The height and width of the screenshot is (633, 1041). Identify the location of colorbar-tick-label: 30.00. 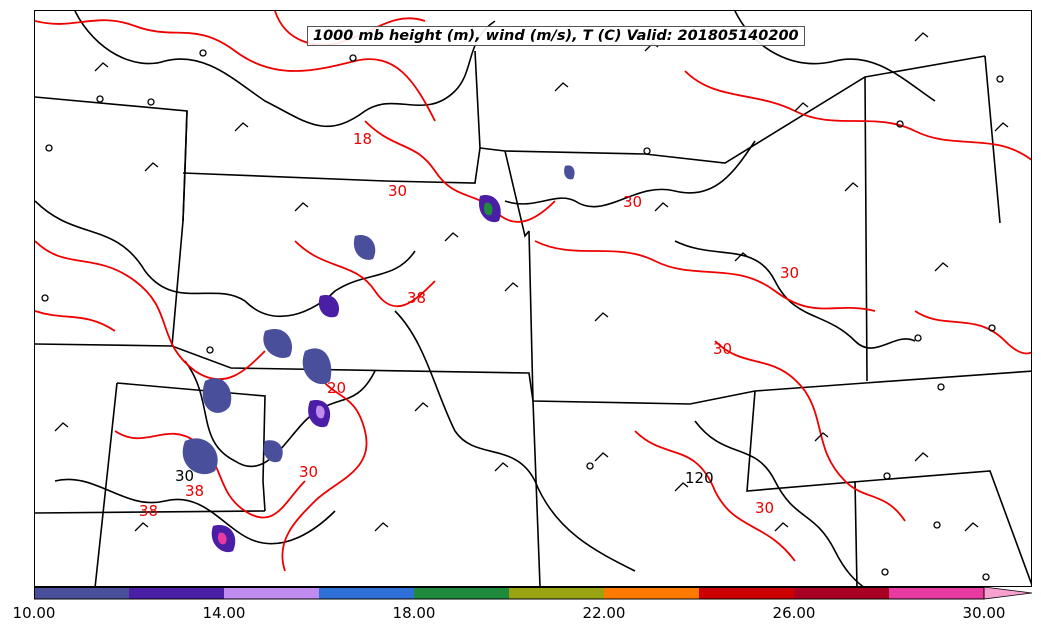
(984, 613).